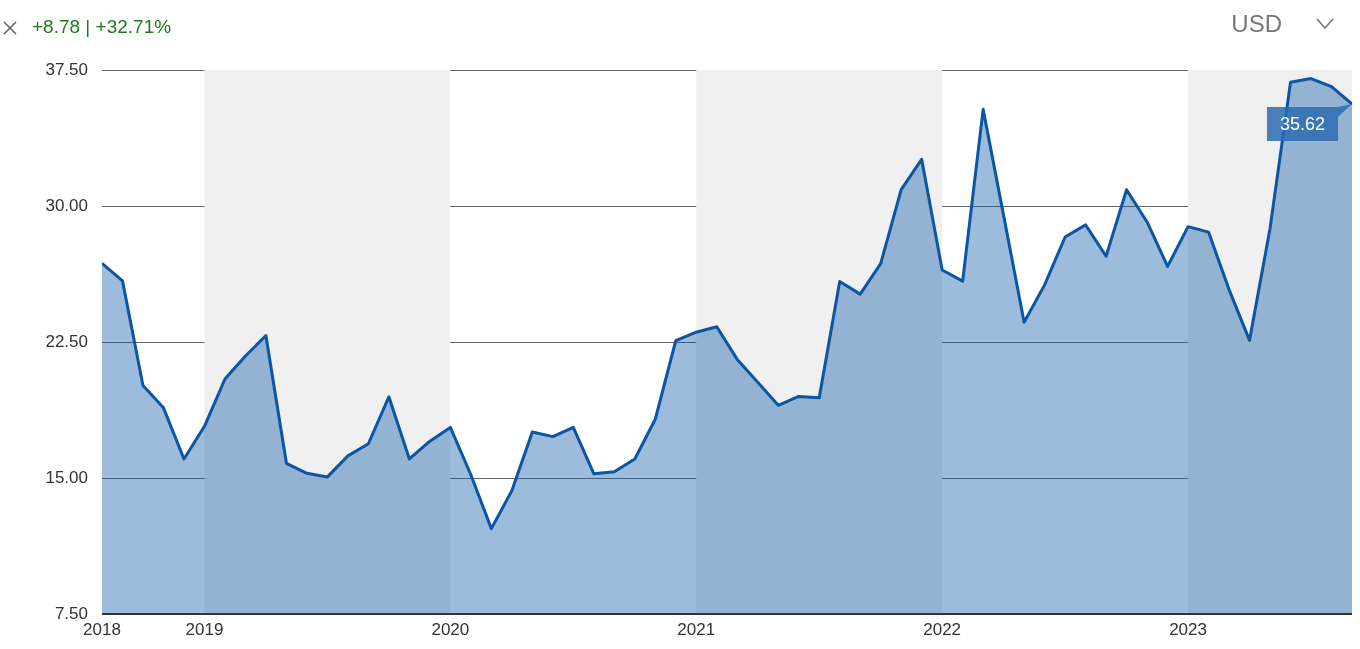 This screenshot has width=1360, height=649. What do you see at coordinates (942, 629) in the screenshot?
I see `x-tick-label: 2022` at bounding box center [942, 629].